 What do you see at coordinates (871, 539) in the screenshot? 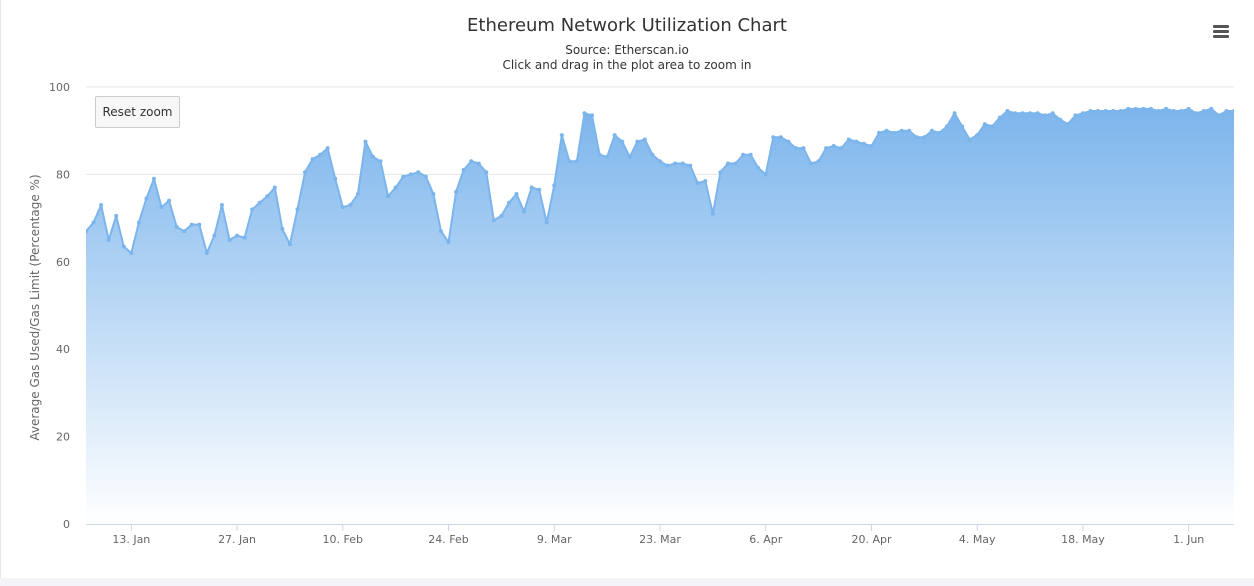
I see `x-tick-label: 20. Apr` at bounding box center [871, 539].